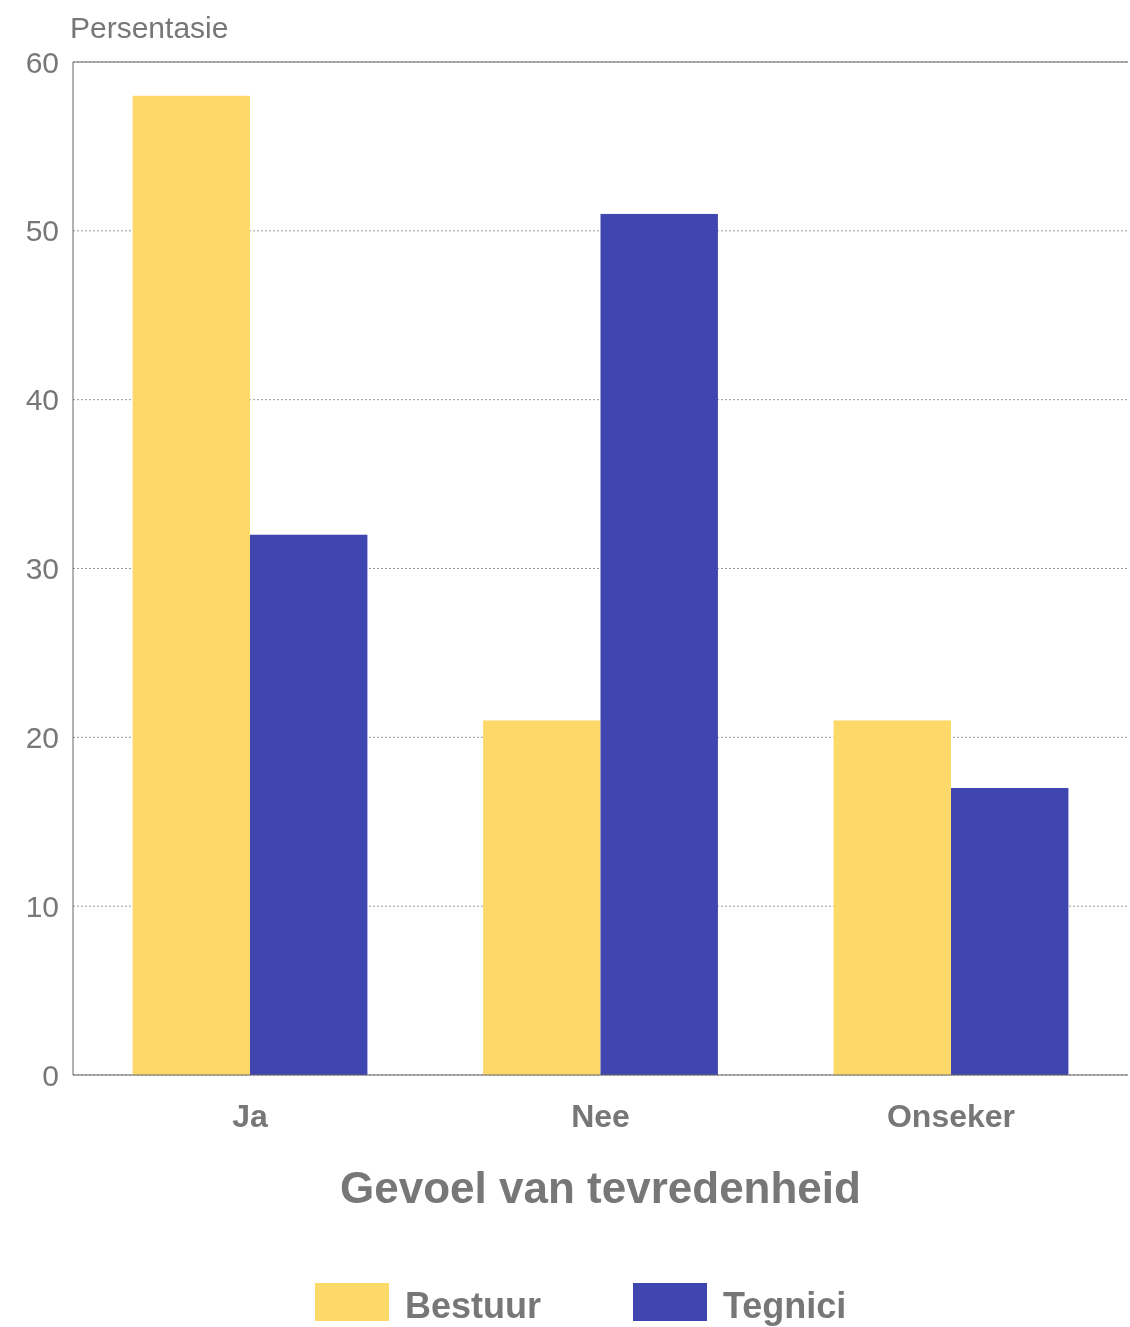 The image size is (1130, 1327). What do you see at coordinates (149, 27) in the screenshot?
I see `y-axis-title: Persentasie` at bounding box center [149, 27].